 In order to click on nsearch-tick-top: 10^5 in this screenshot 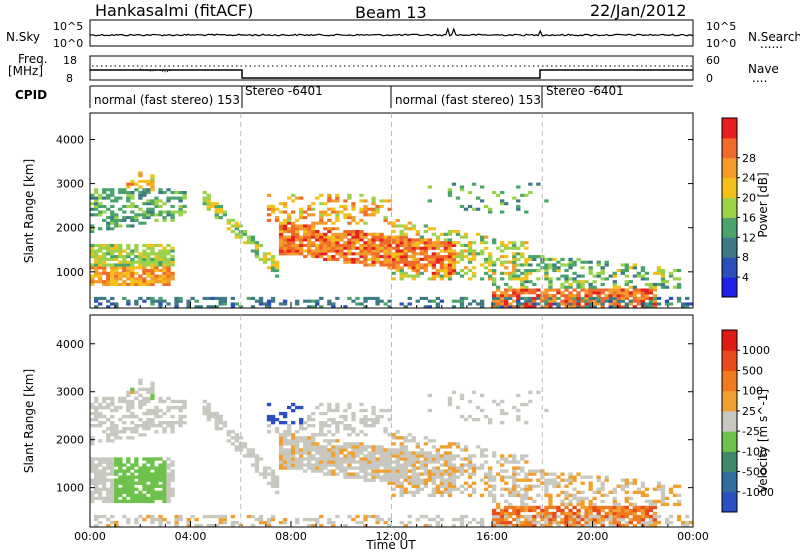, I will do `click(721, 26)`.